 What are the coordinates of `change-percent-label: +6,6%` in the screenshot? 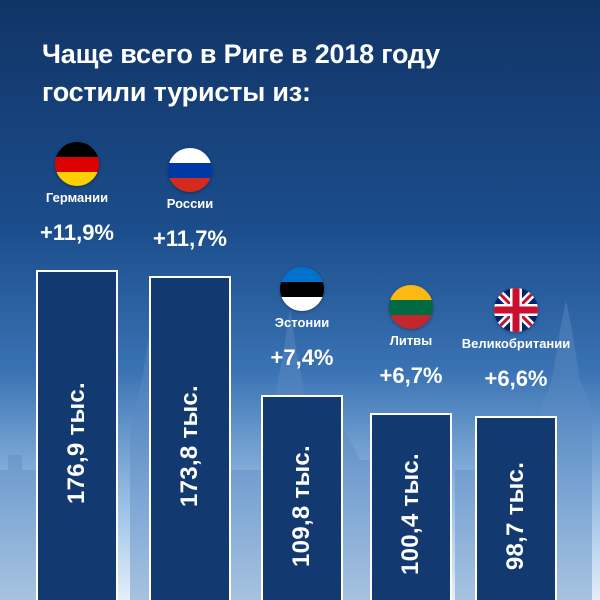 It's located at (516, 378).